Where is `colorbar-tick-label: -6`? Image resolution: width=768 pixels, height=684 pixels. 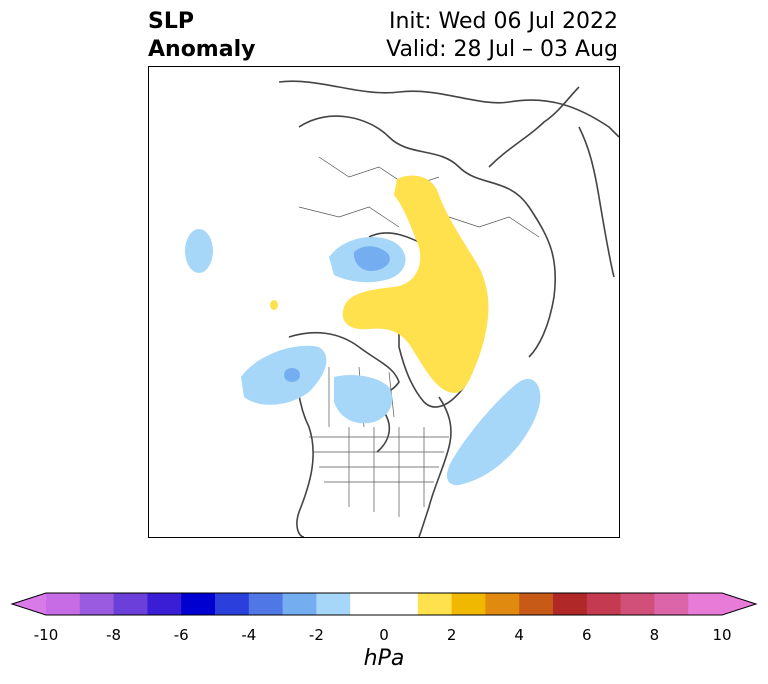
colorbar-tick-label: -6 is located at coordinates (181, 635).